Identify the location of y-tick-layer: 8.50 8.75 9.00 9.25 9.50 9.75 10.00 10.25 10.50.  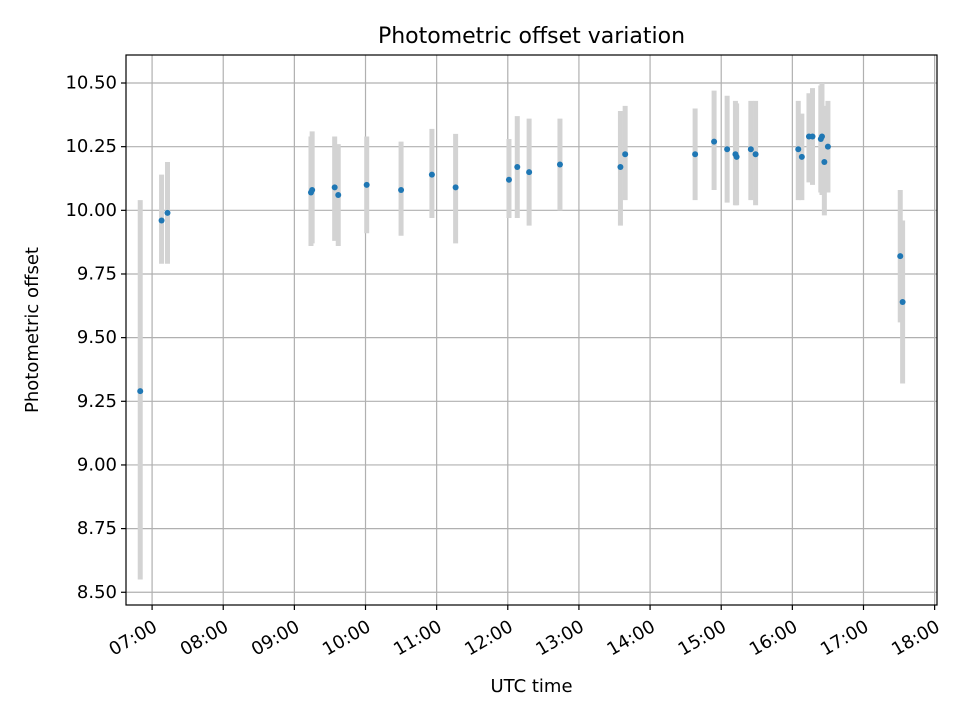
(95, 338).